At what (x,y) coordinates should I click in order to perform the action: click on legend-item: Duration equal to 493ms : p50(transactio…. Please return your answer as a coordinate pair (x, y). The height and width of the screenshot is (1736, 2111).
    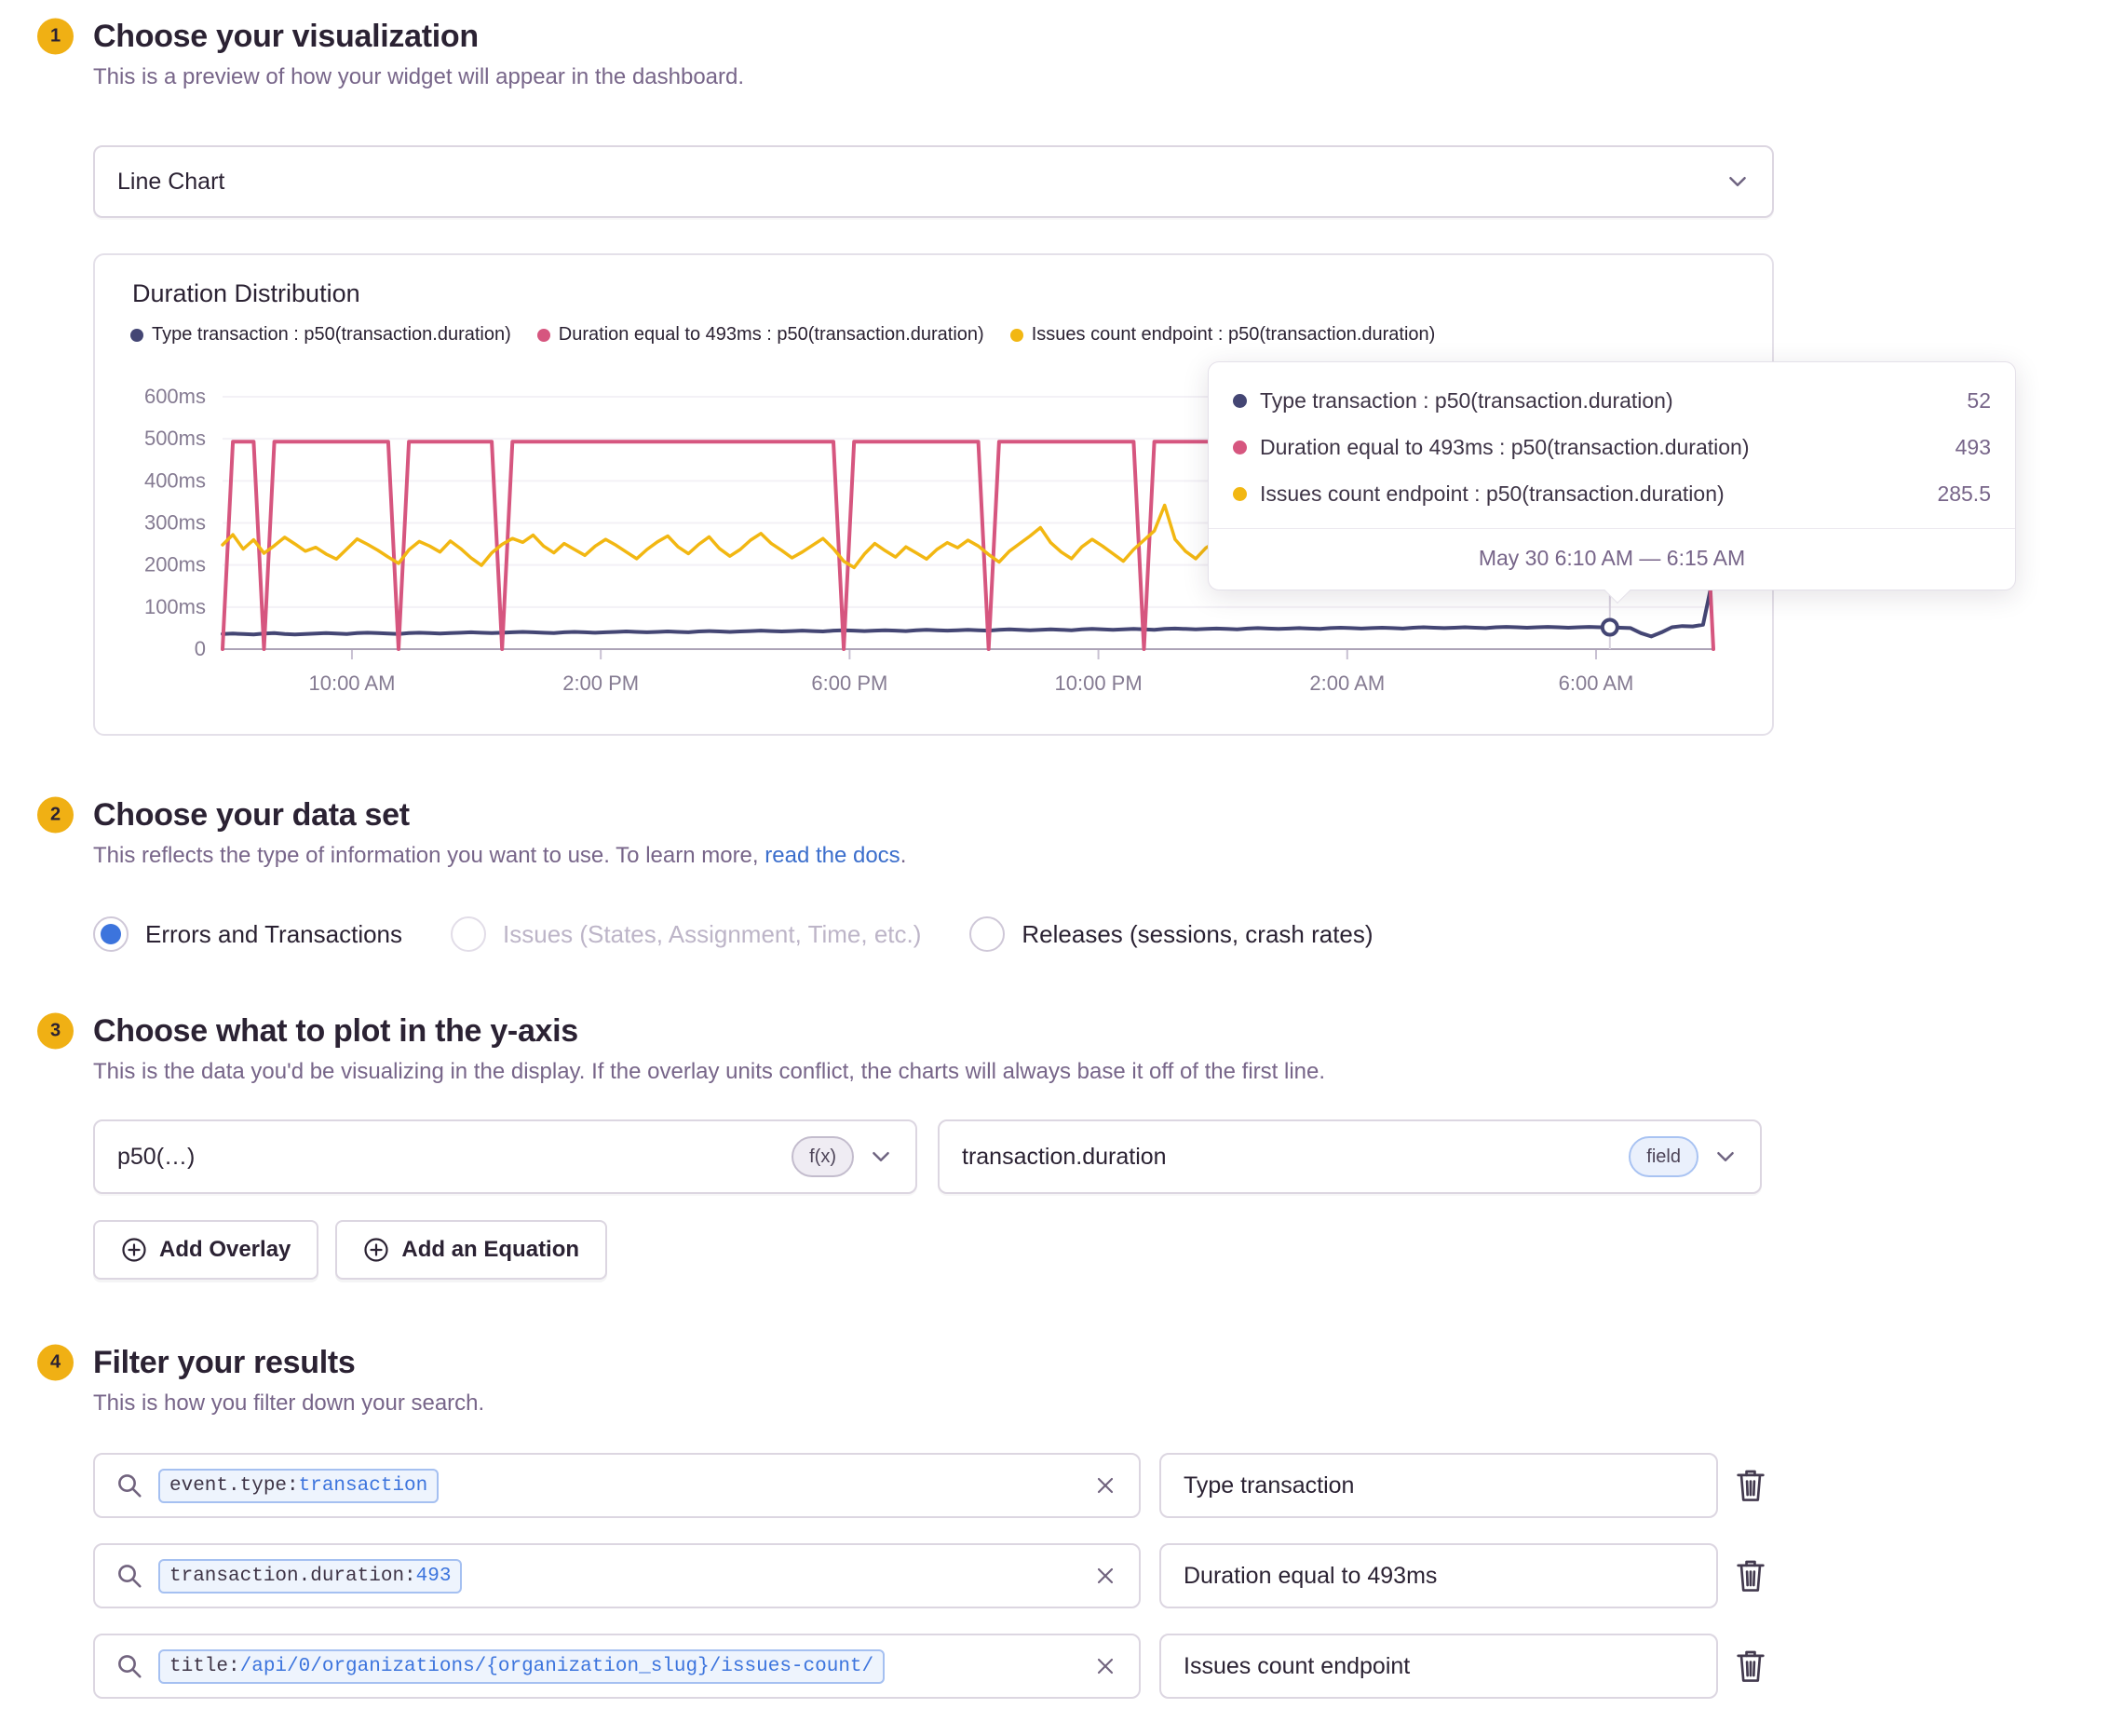
    Looking at the image, I should click on (760, 335).